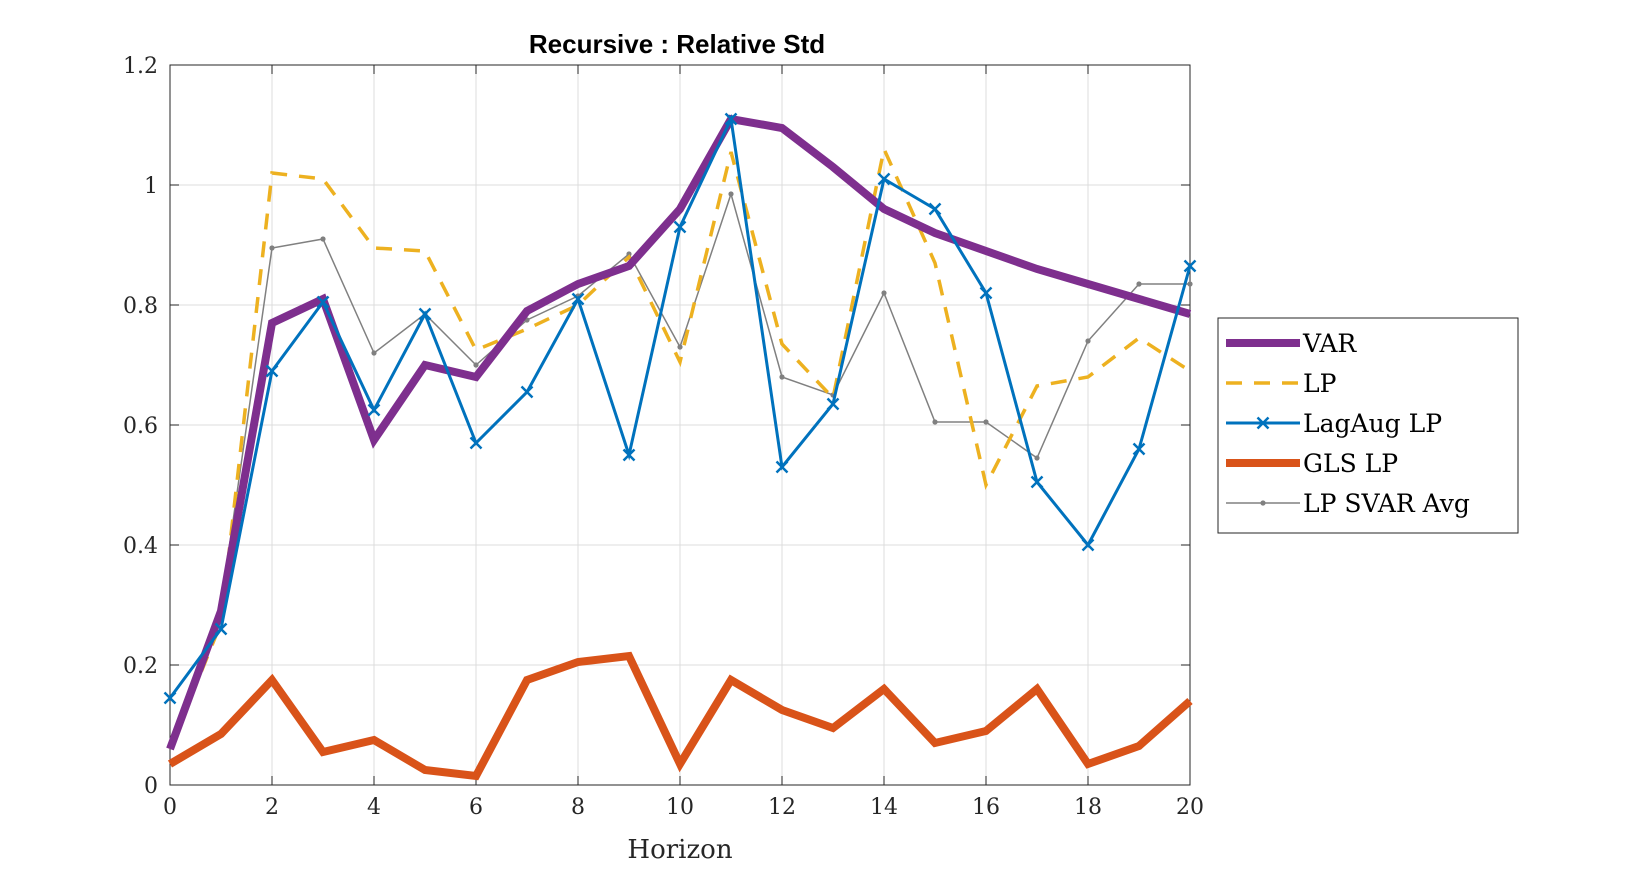  What do you see at coordinates (782, 807) in the screenshot?
I see `x-tick-label: 12` at bounding box center [782, 807].